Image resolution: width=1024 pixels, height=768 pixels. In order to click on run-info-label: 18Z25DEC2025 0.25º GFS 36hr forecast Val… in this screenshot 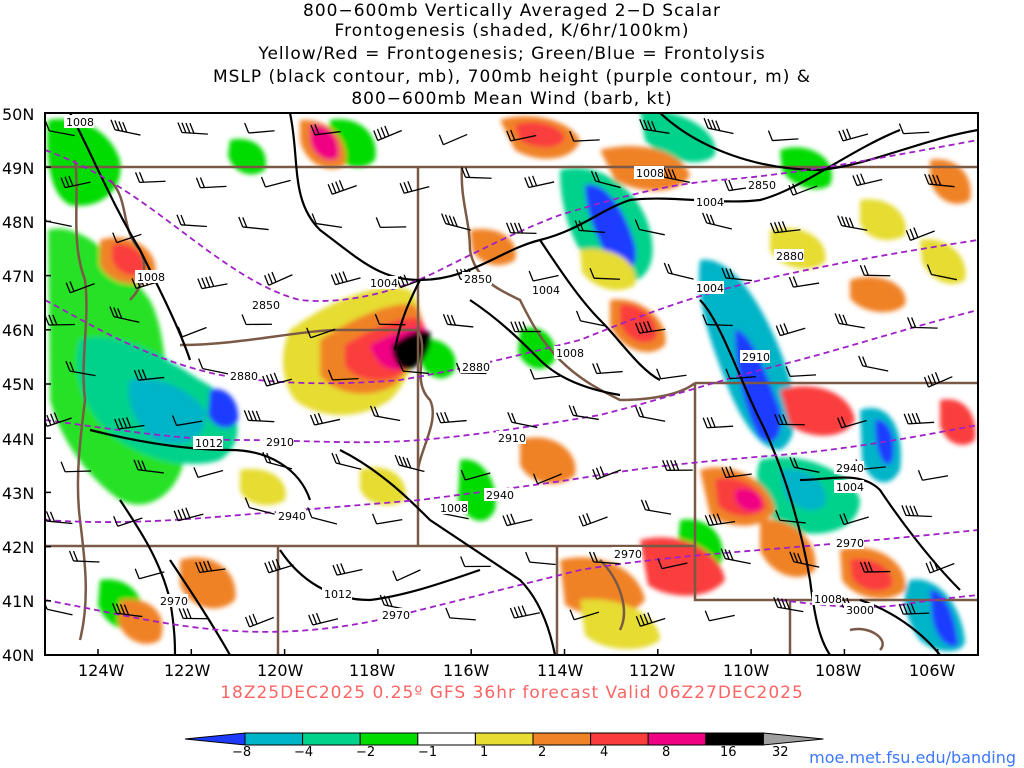, I will do `click(512, 693)`.